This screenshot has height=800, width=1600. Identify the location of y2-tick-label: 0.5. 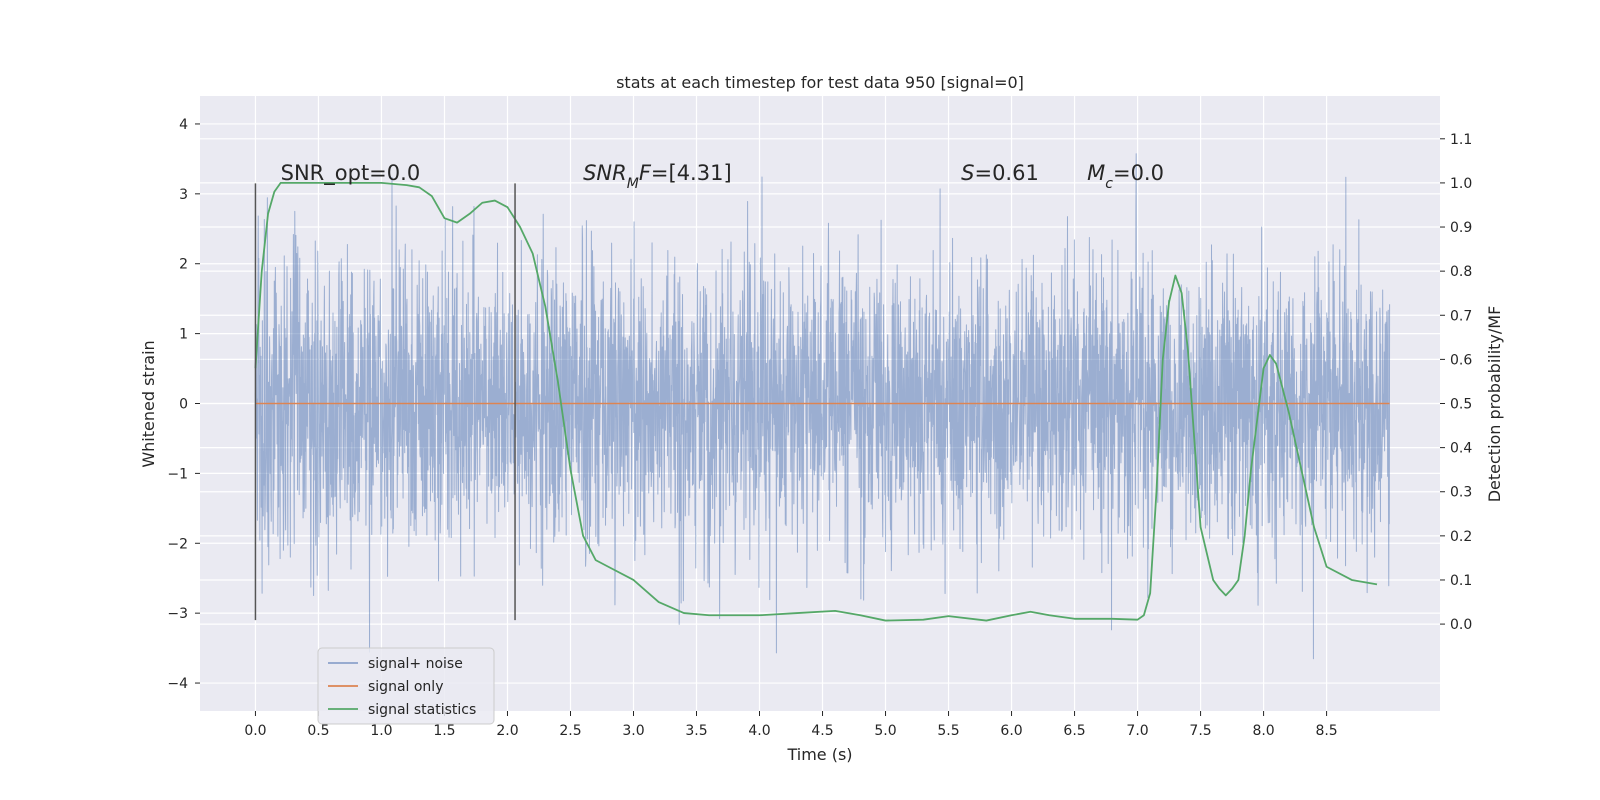
(1461, 405).